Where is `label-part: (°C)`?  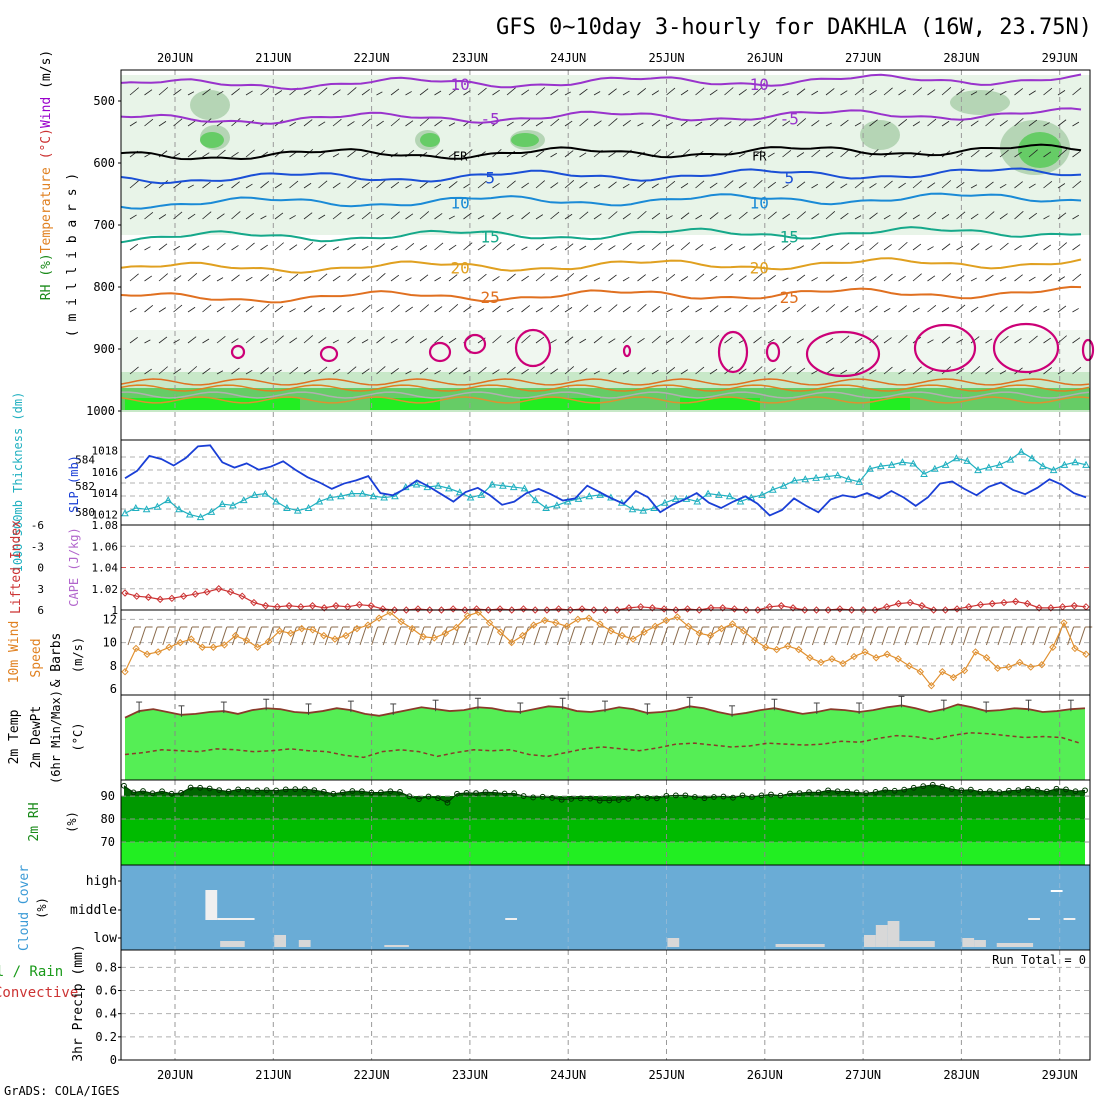
label-part: (°C) is located at coordinates (78, 737).